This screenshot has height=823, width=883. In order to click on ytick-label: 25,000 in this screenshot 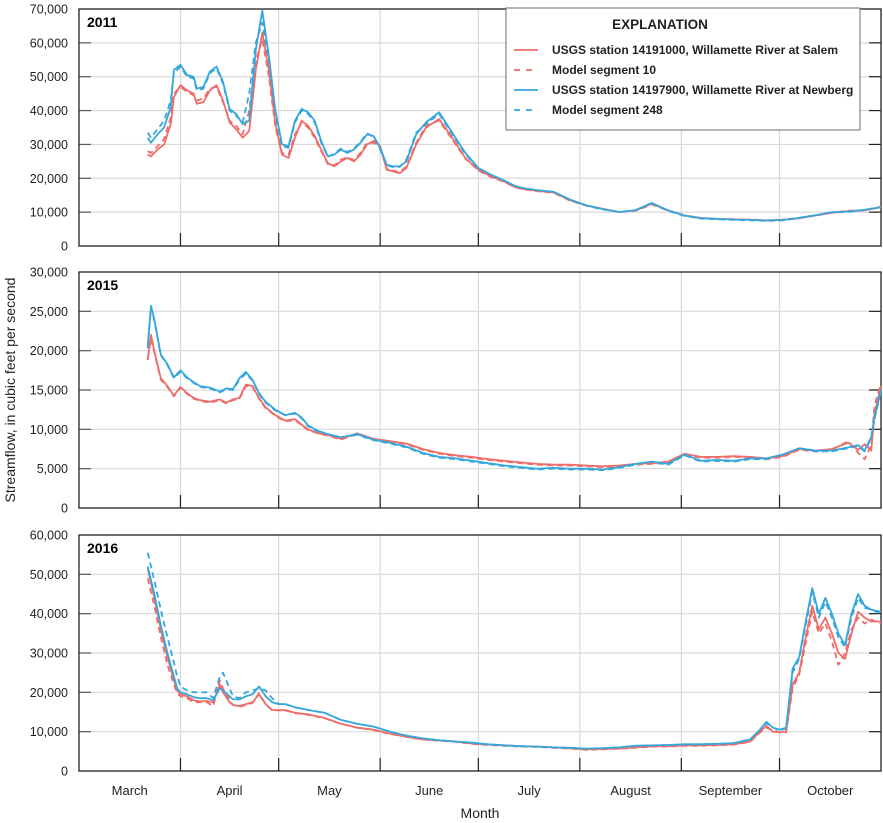, I will do `click(49, 312)`.